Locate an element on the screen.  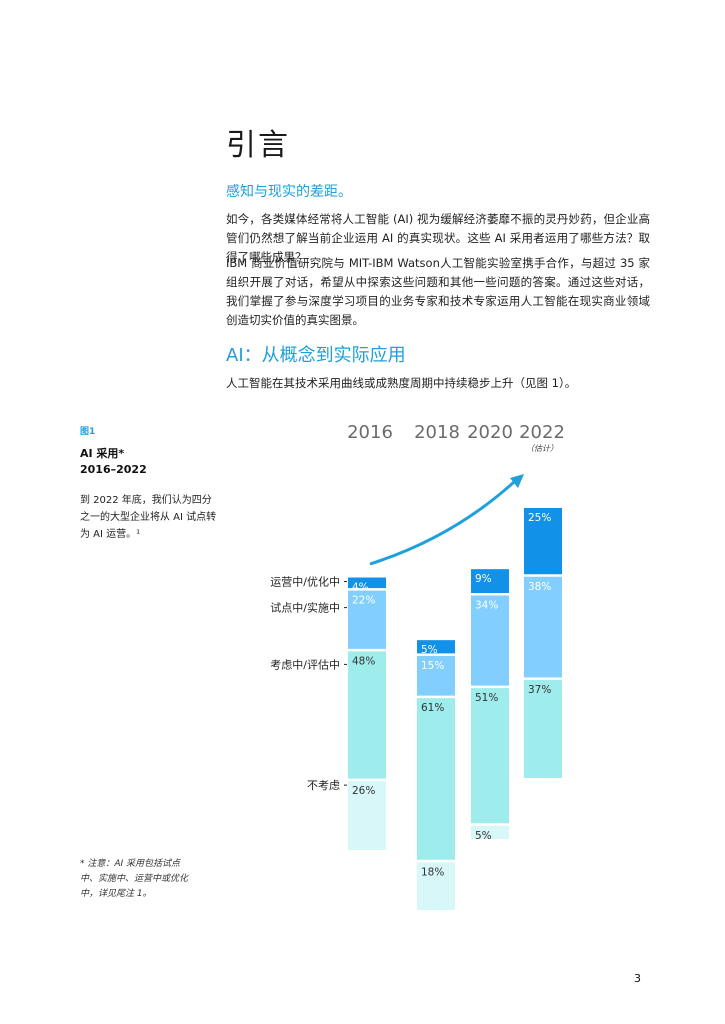
page-number: 3 is located at coordinates (637, 978).